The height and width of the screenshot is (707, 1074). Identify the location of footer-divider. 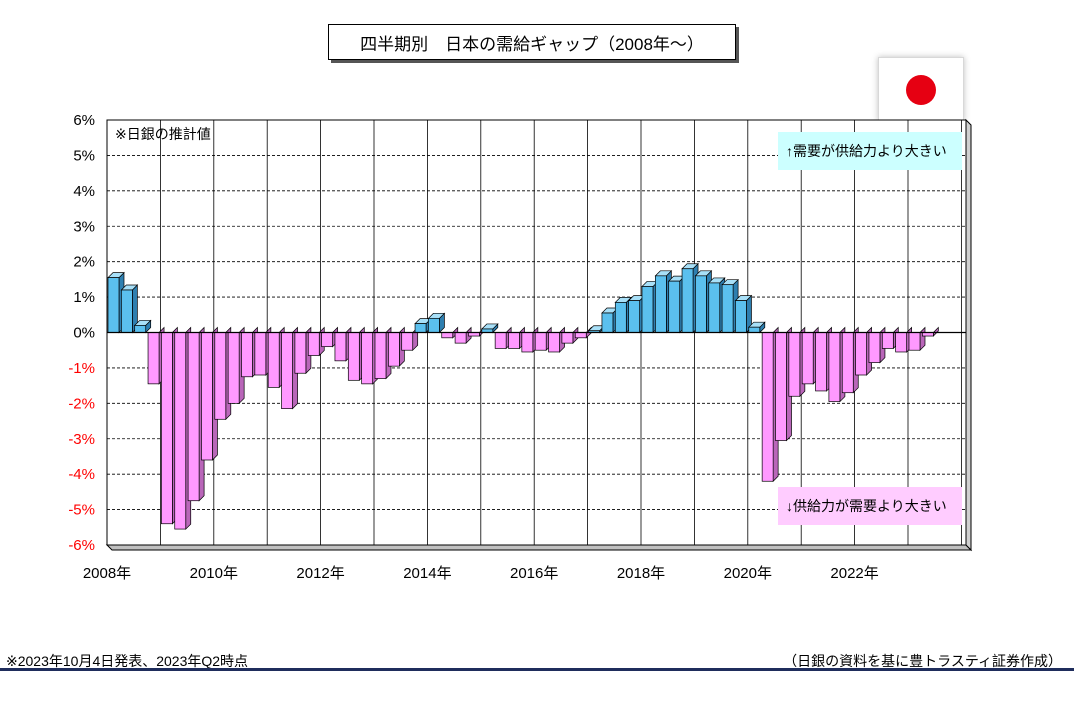
(537, 669).